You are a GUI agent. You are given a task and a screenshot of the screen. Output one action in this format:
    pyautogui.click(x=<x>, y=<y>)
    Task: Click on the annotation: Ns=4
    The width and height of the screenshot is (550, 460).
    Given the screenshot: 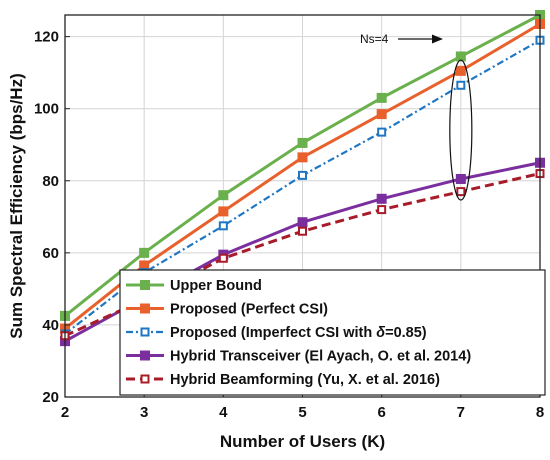 What is the action you would take?
    pyautogui.click(x=416, y=116)
    